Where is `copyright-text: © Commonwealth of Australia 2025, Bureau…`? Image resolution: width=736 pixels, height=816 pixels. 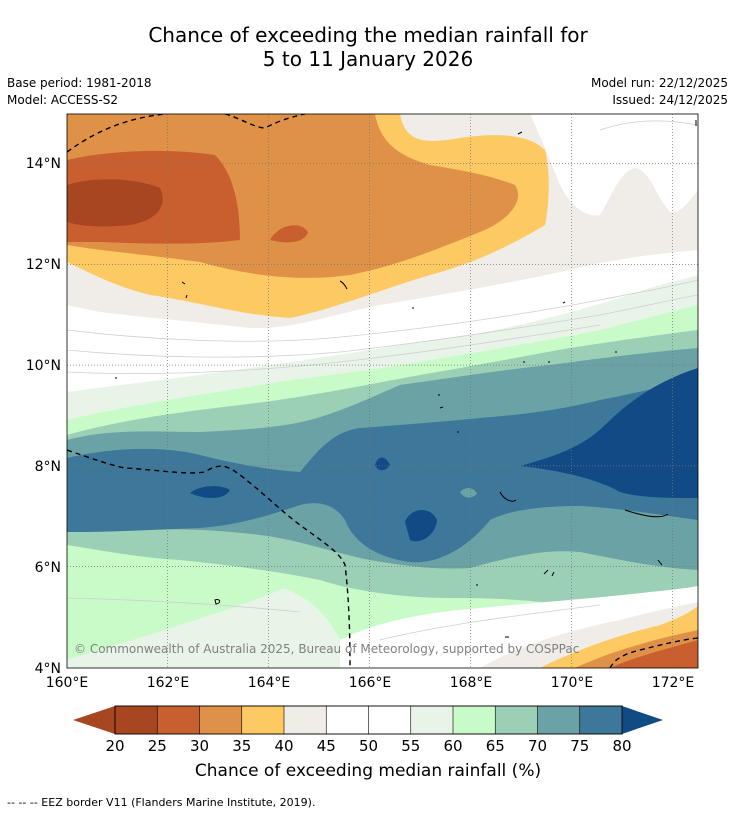 copyright-text: © Commonwealth of Australia 2025, Bureau… is located at coordinates (326, 649).